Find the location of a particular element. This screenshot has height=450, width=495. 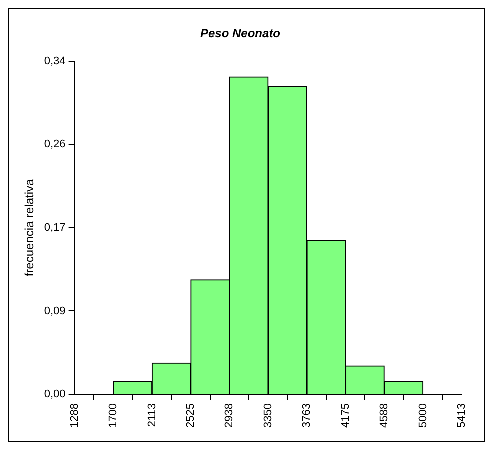

x-tick-label: 2938 is located at coordinates (230, 416).